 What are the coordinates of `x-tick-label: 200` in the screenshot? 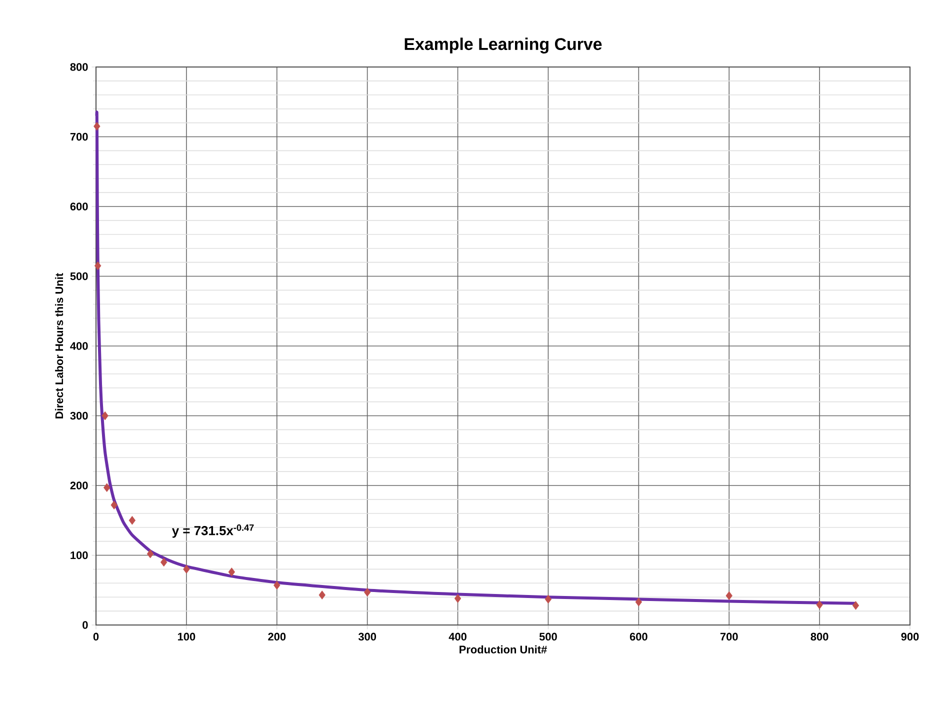 It's located at (277, 636).